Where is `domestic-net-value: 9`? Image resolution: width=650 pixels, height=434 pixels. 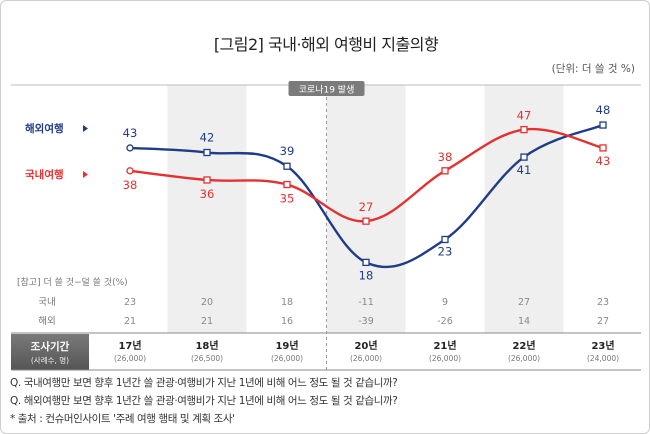
domestic-net-value: 9 is located at coordinates (445, 302).